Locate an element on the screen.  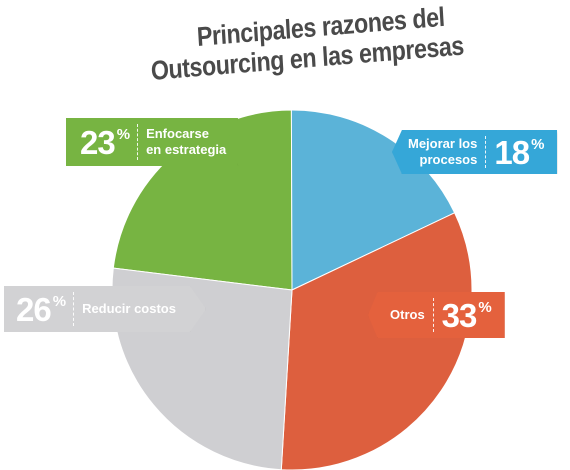
slice-value-otros: 33% is located at coordinates (466, 315).